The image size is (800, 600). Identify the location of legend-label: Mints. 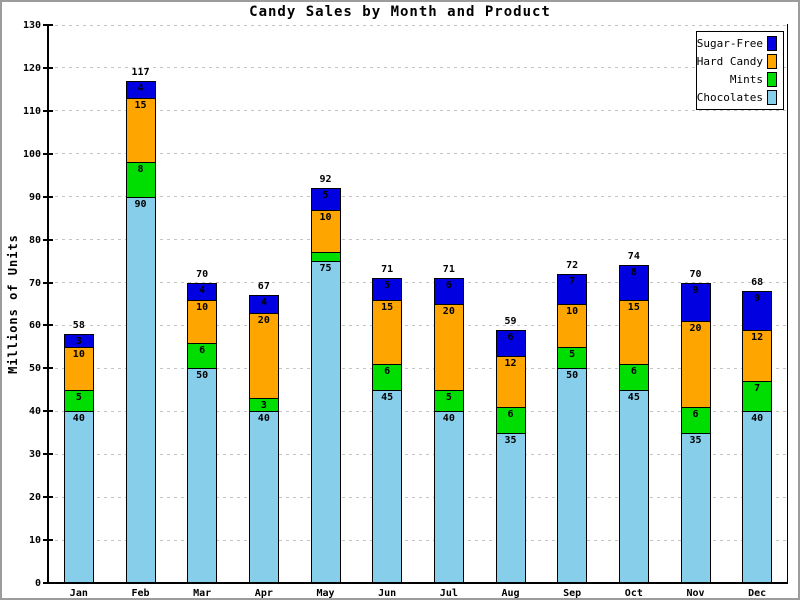
(746, 79).